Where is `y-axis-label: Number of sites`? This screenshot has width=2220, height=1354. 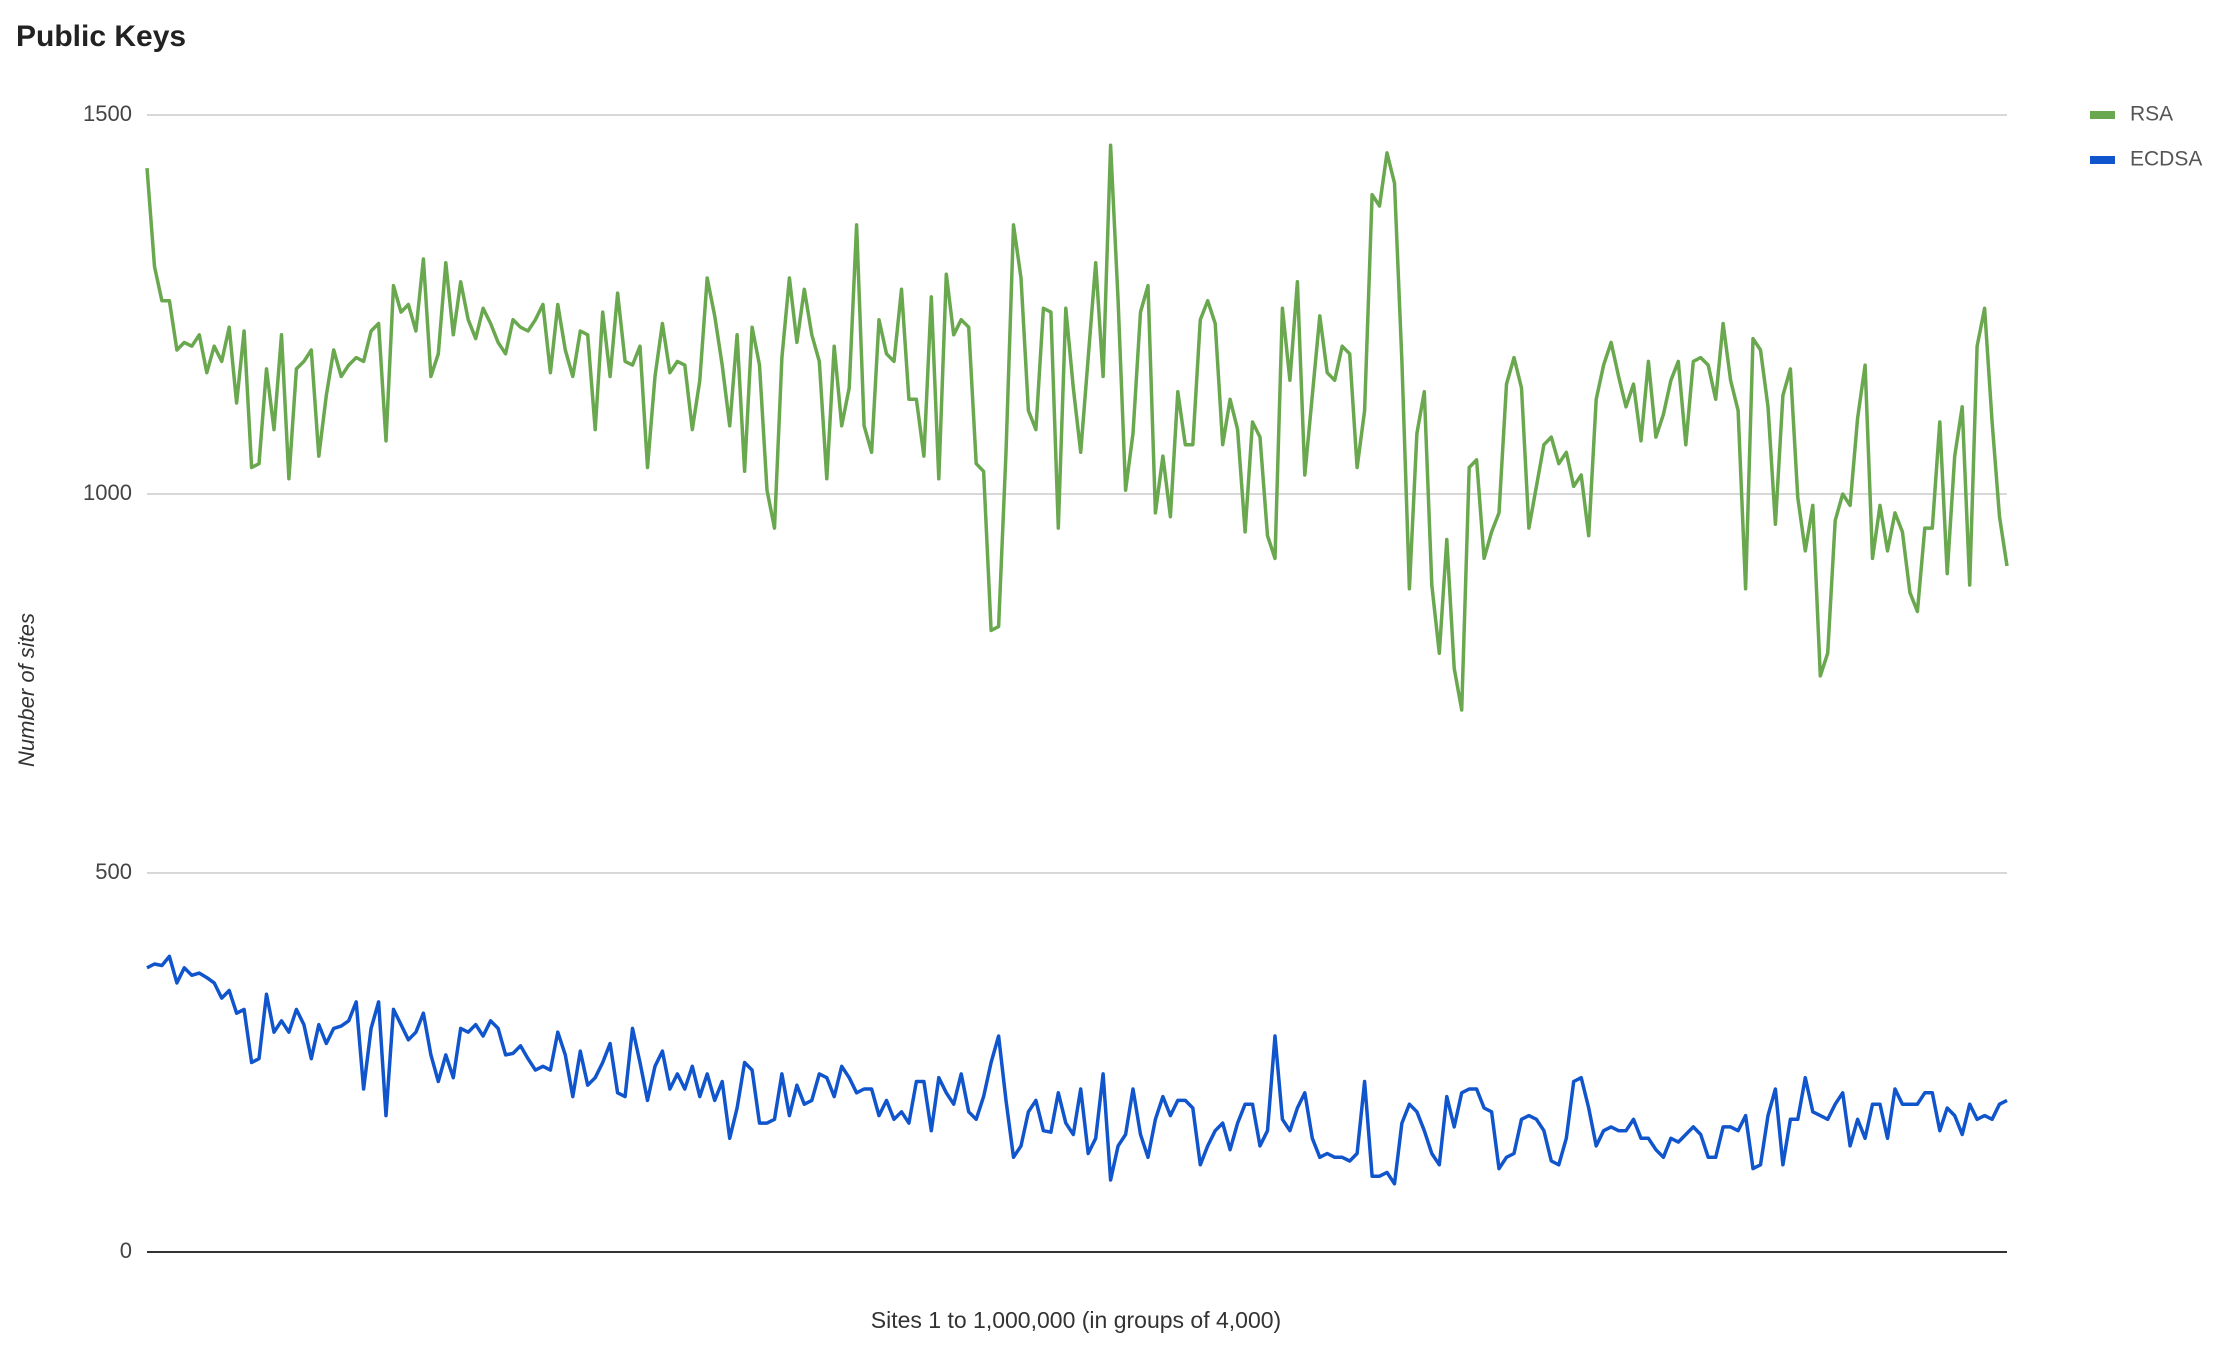
y-axis-label: Number of sites is located at coordinates (26, 690).